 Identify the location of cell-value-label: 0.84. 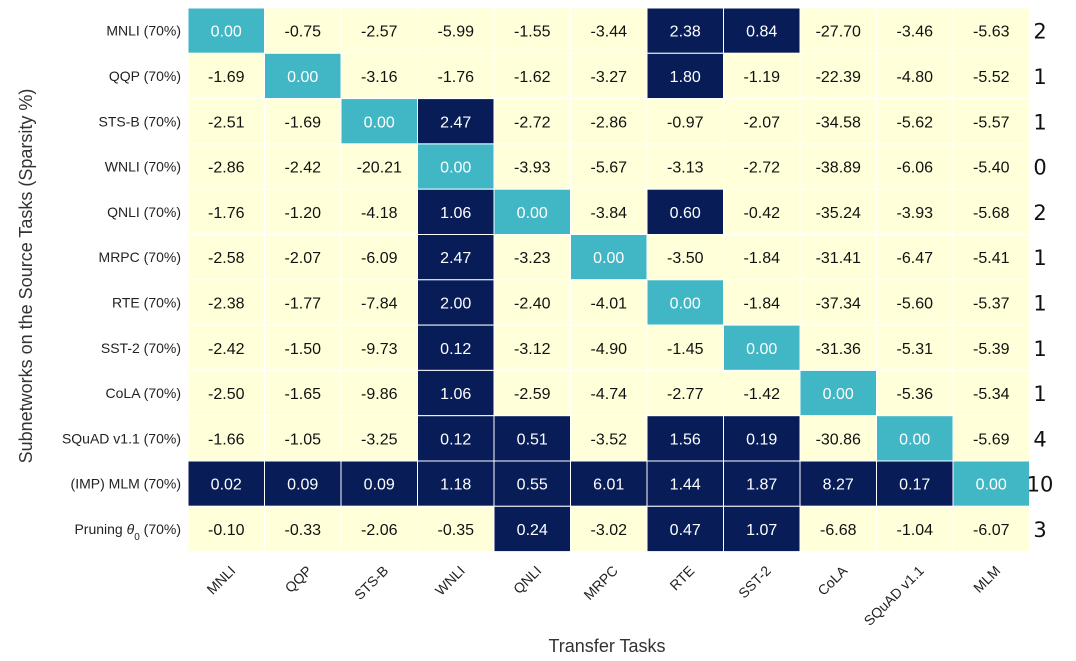
(761, 32).